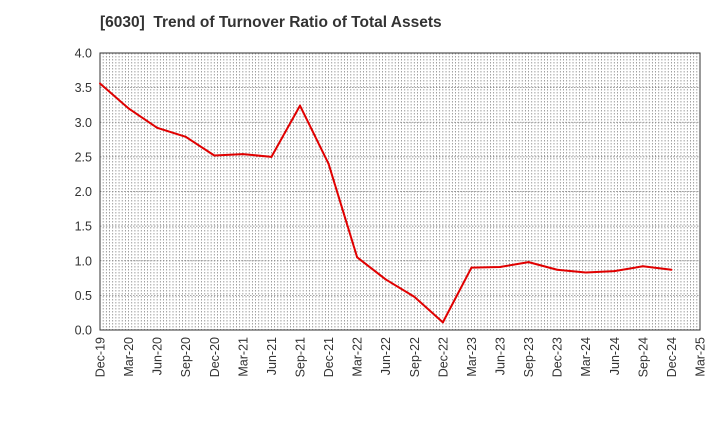 This screenshot has width=720, height=440. What do you see at coordinates (101, 357) in the screenshot?
I see `x-tick-label: Dec-19` at bounding box center [101, 357].